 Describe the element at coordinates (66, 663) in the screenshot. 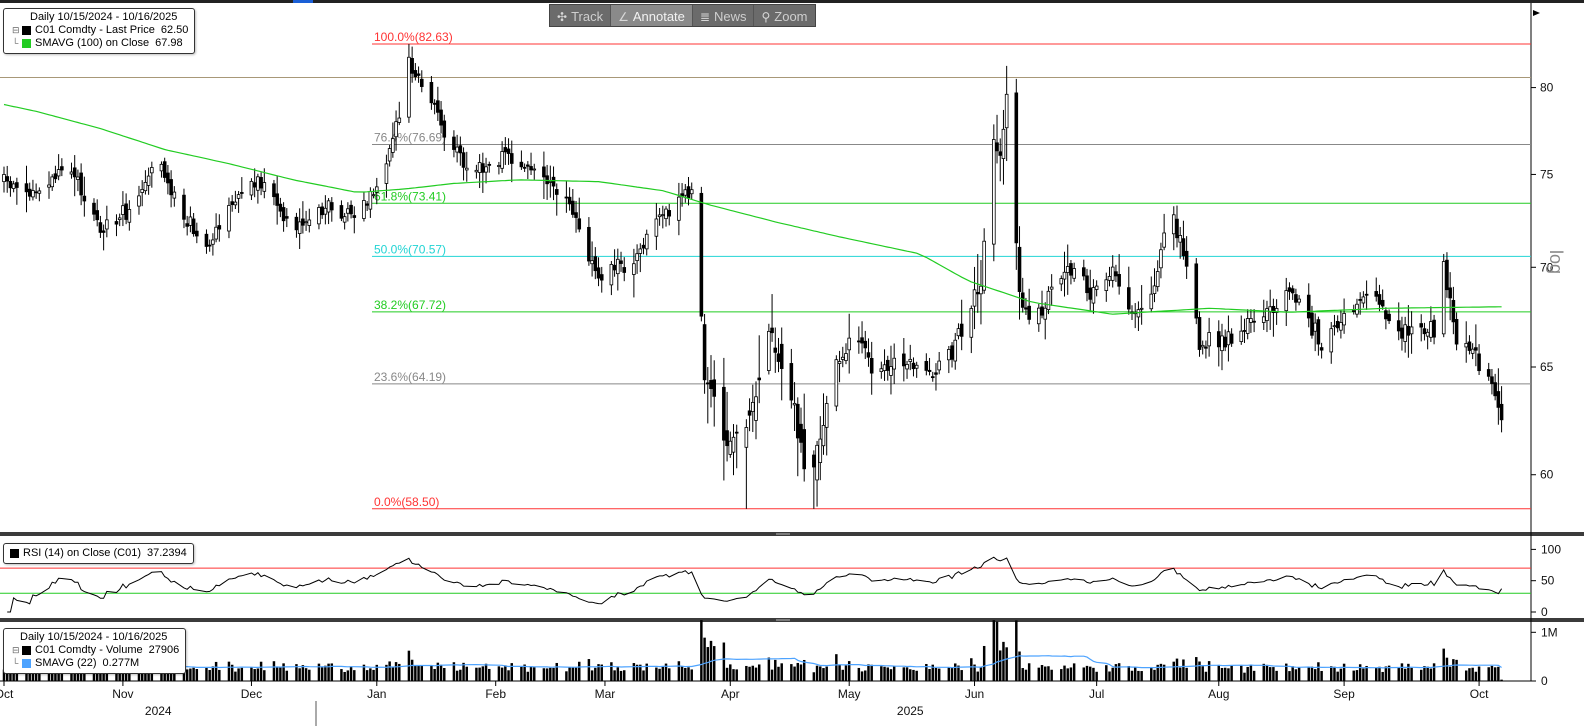

I see `volume-sma-name: SMAVG (22)` at that location.